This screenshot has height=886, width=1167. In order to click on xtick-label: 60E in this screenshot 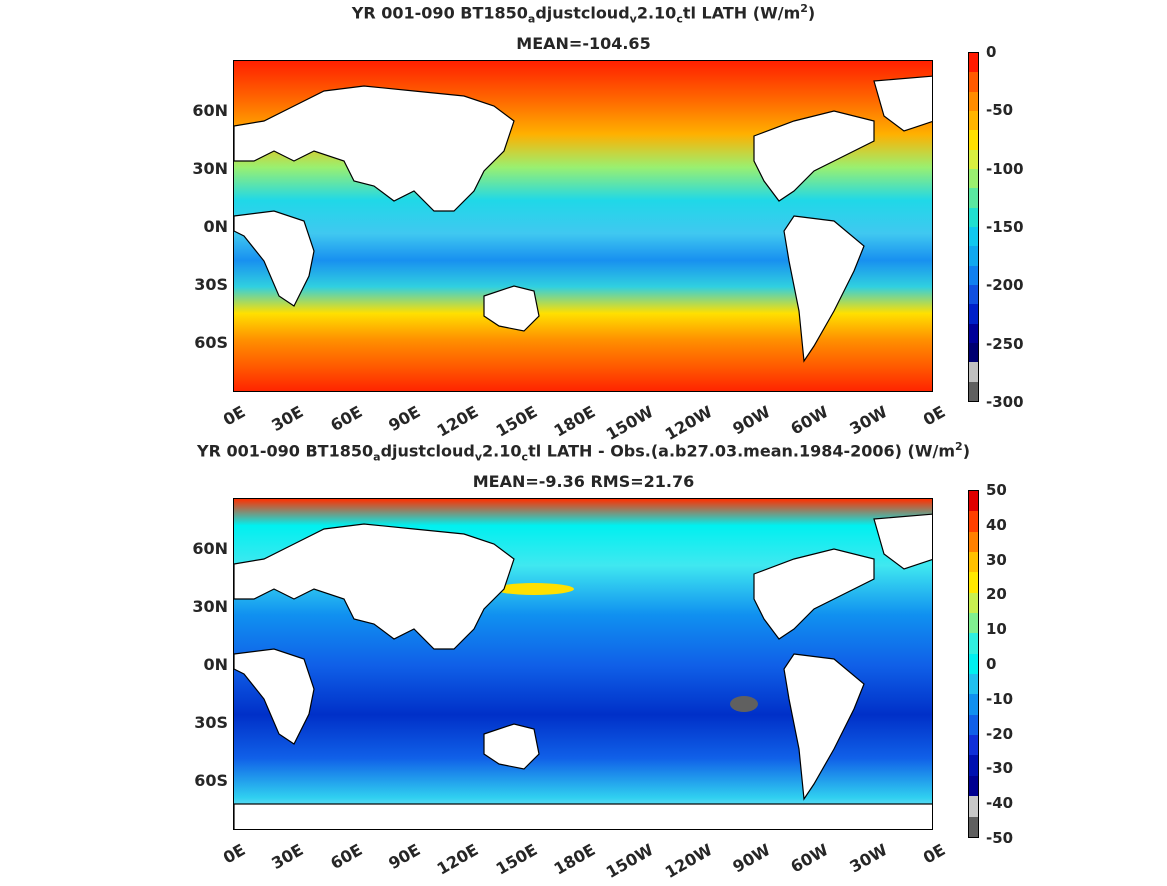, I will do `click(346, 857)`.